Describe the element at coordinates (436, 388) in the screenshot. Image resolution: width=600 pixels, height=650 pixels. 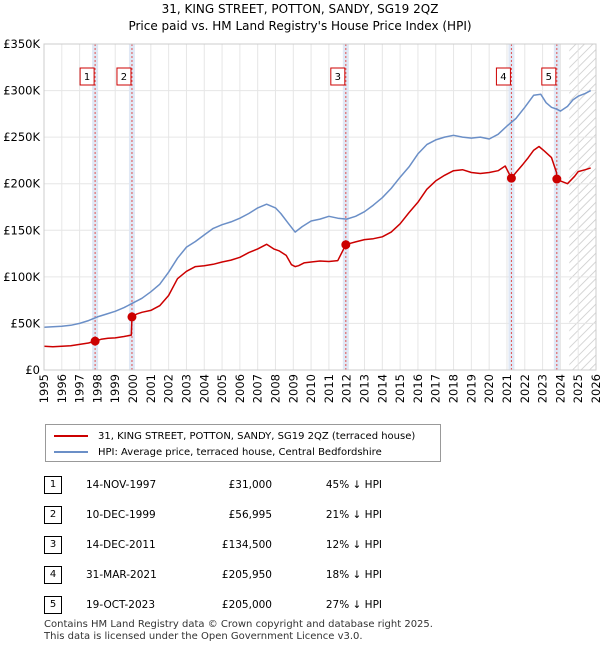
I see `x-tick-label: 2017` at that location.